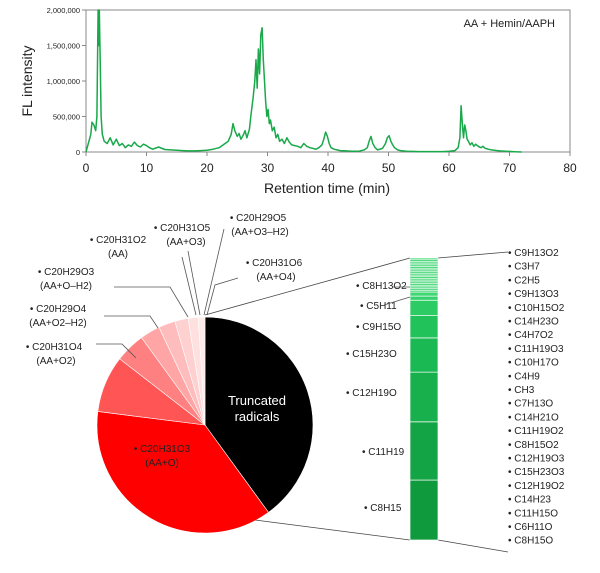  What do you see at coordinates (533, 363) in the screenshot?
I see `minor-radical-label: • C10H17O` at bounding box center [533, 363].